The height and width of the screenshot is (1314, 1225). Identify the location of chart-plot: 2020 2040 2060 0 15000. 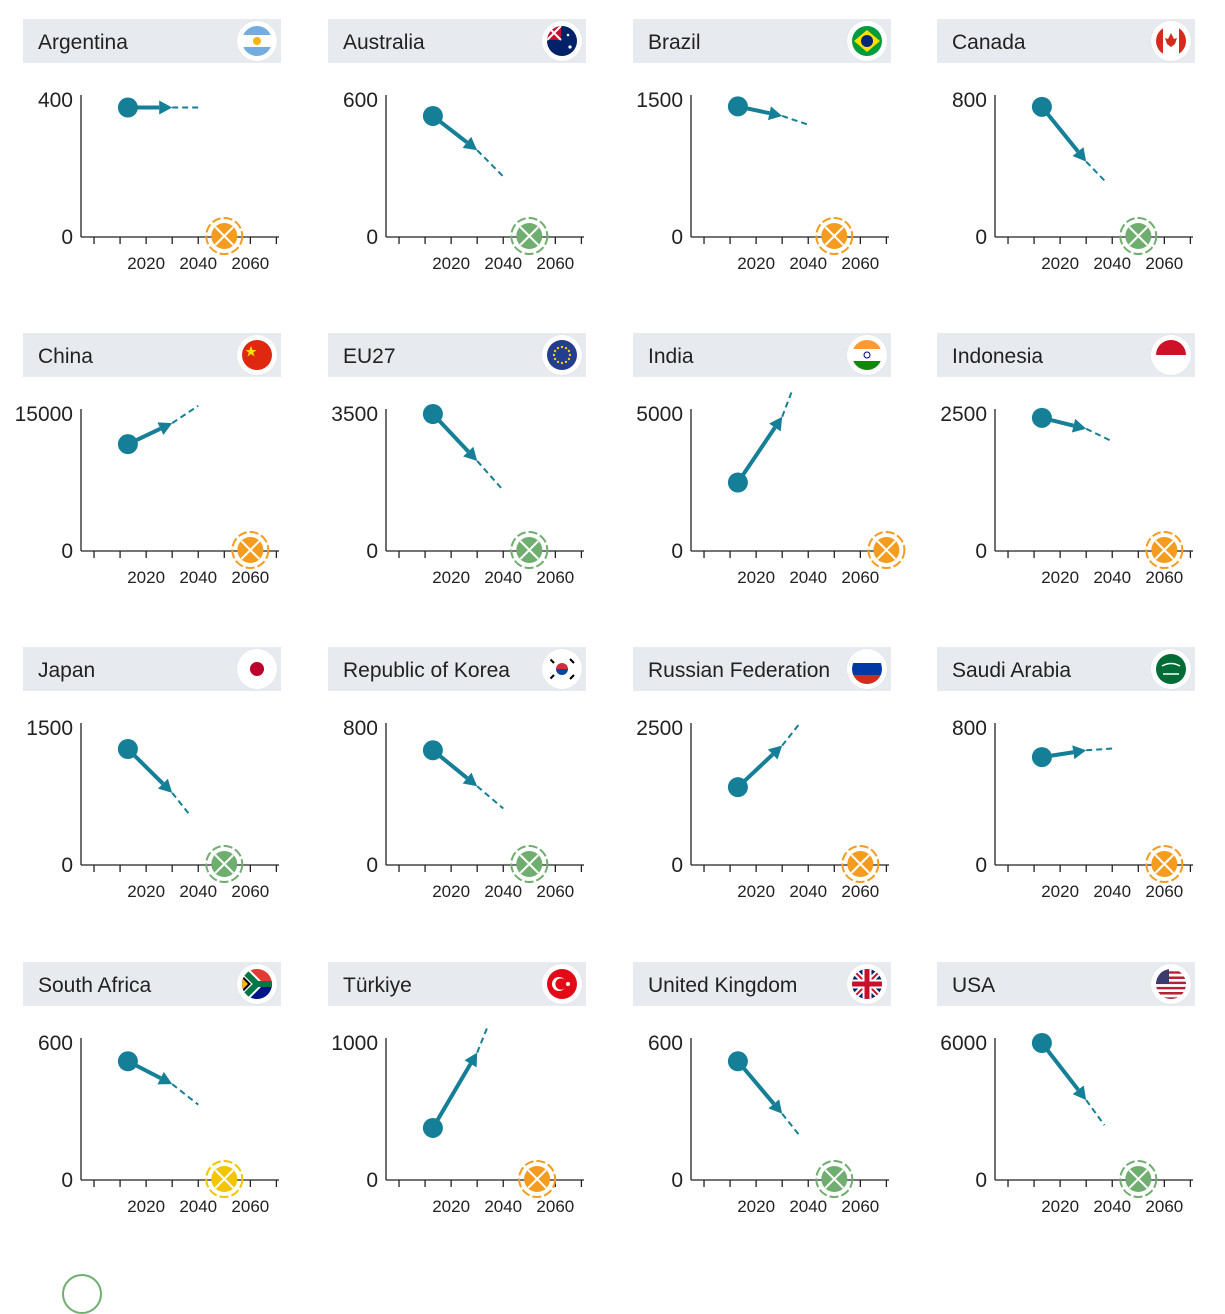
(147, 495).